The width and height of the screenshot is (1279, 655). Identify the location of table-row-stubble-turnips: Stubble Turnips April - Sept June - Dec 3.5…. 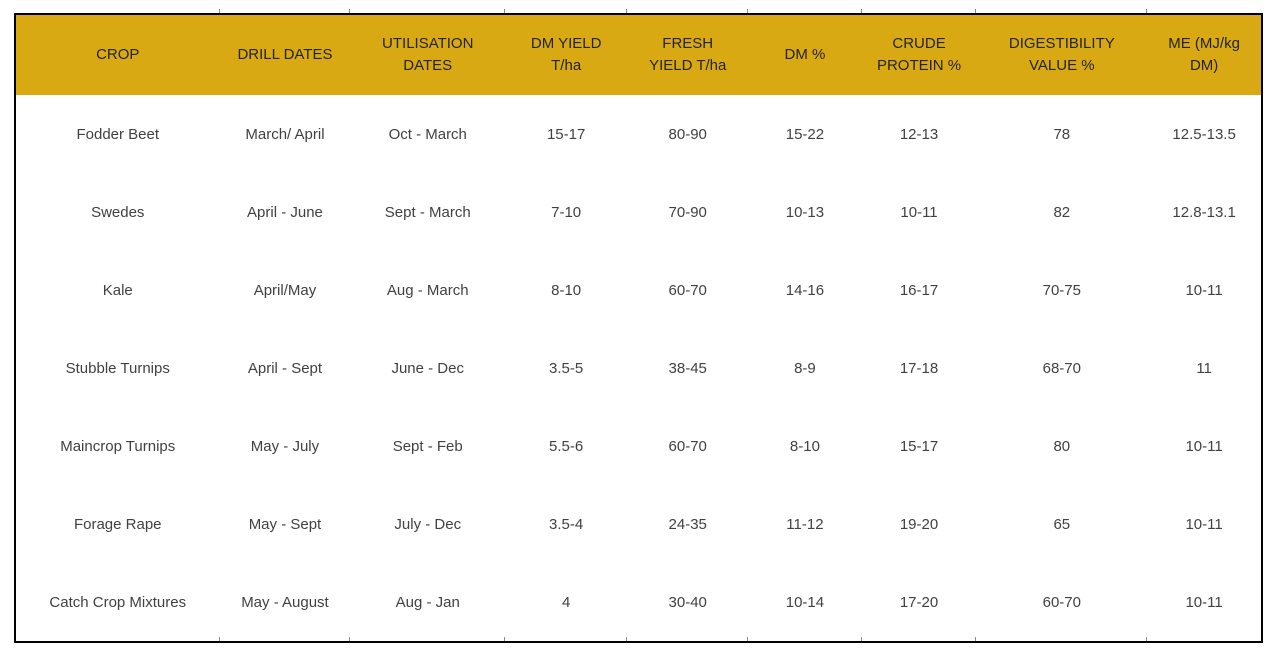
(638, 368).